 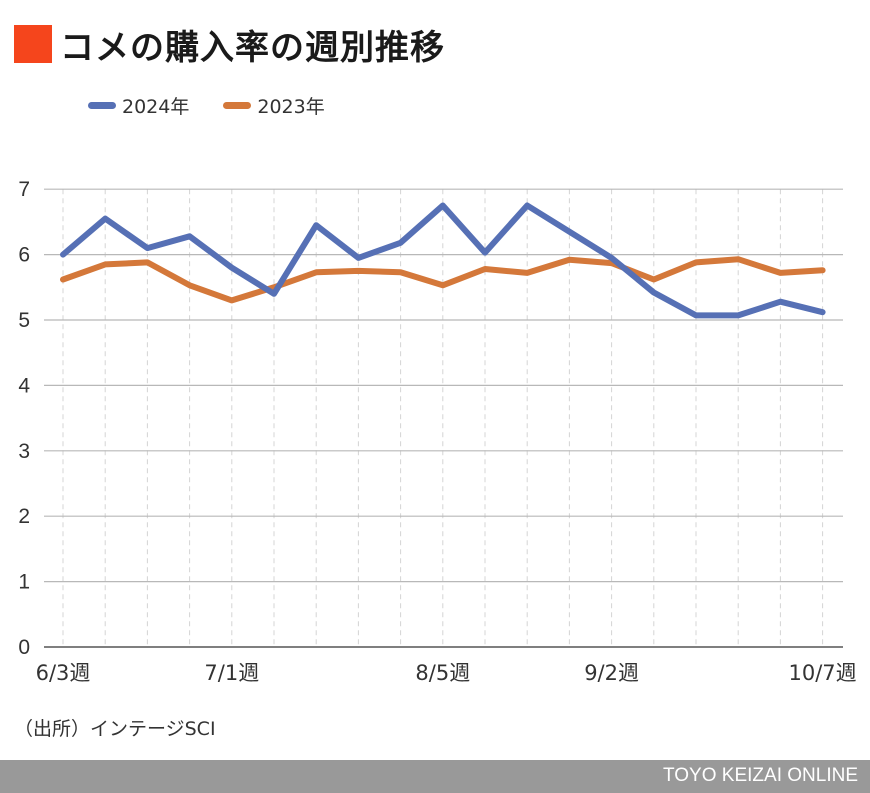 I want to click on x-tick-label: 7/1週, so click(x=231, y=673).